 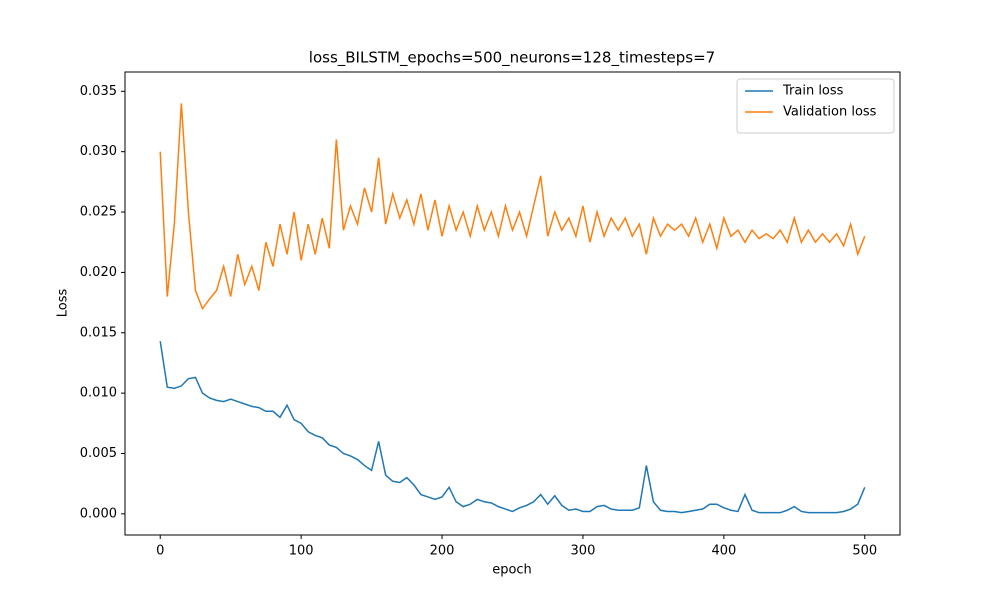 What do you see at coordinates (160, 551) in the screenshot?
I see `x-tick-label: 0` at bounding box center [160, 551].